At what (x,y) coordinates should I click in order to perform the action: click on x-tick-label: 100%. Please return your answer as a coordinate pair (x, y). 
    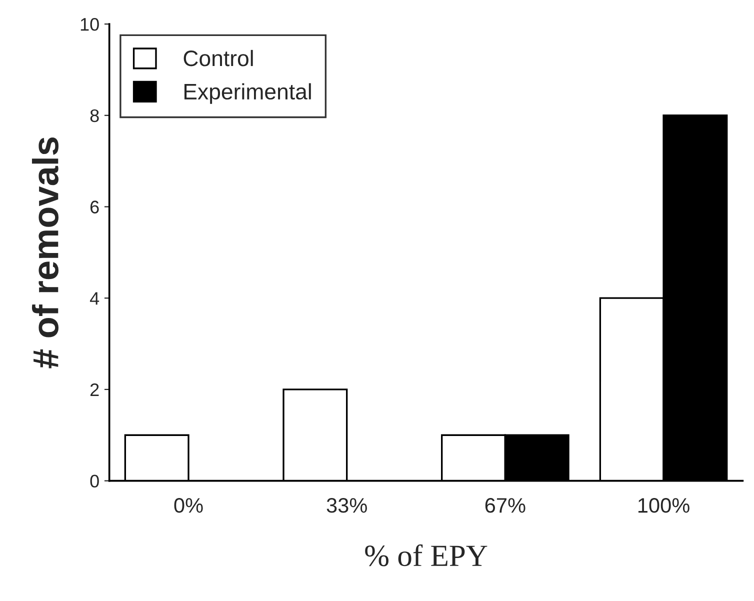
    Looking at the image, I should click on (664, 505).